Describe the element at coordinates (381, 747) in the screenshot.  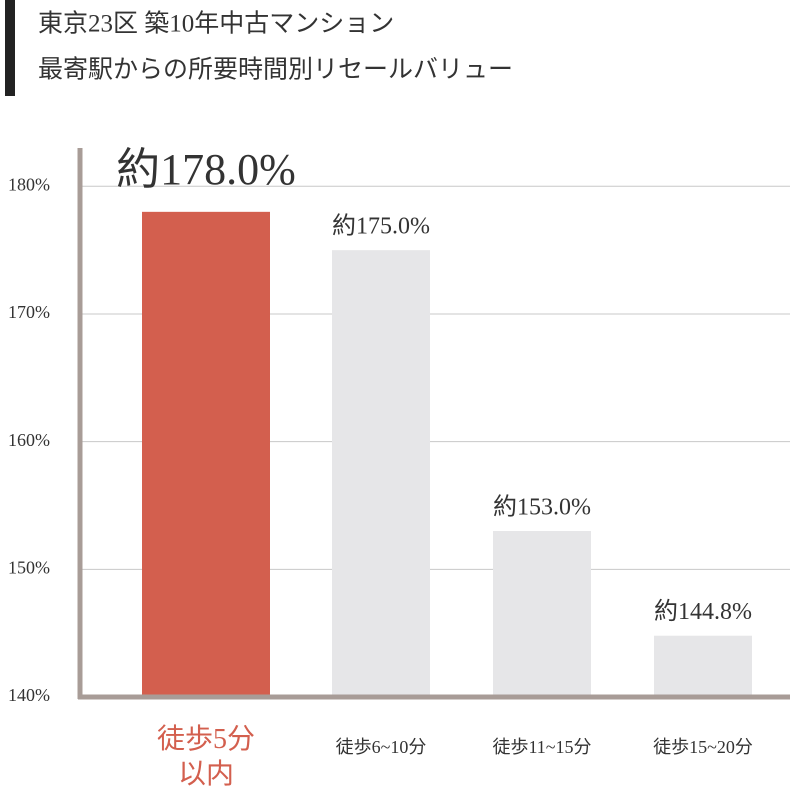
I see `x-tick-label: 徒歩6~10分` at that location.